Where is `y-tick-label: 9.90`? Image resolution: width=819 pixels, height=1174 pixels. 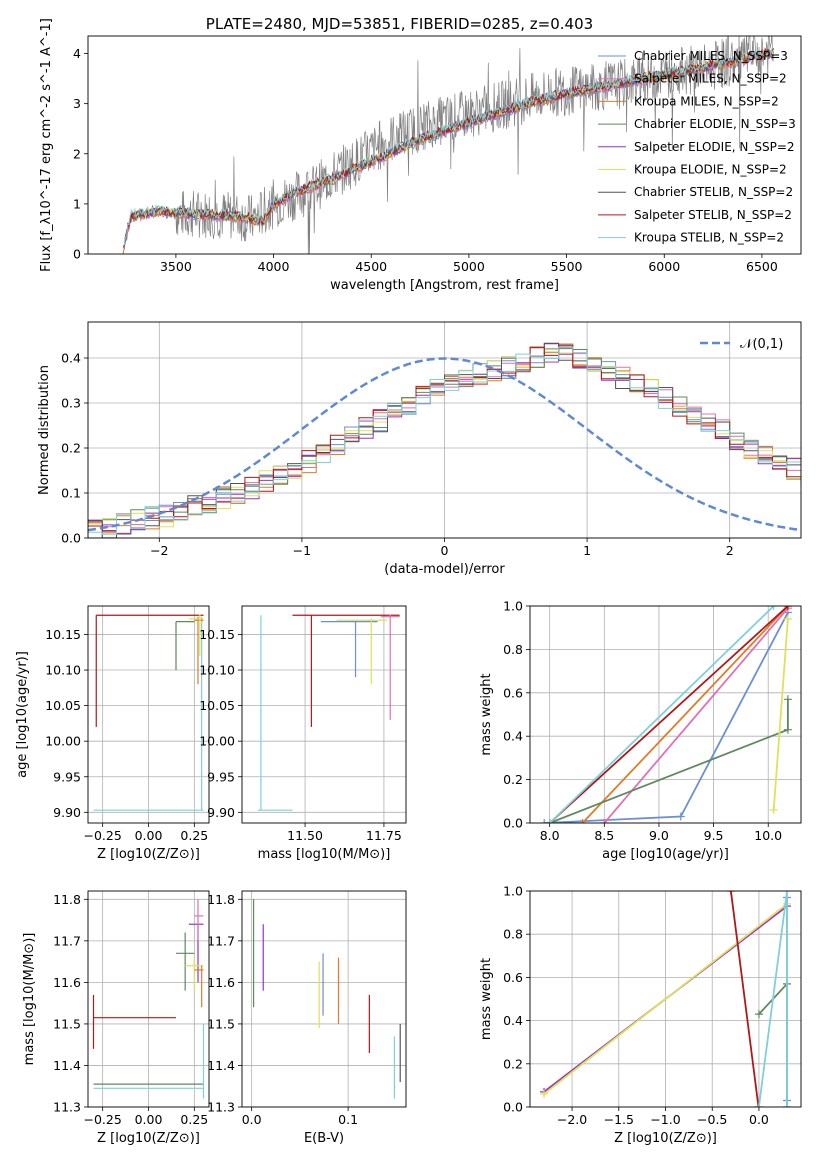
y-tick-label: 9.90 is located at coordinates (67, 812).